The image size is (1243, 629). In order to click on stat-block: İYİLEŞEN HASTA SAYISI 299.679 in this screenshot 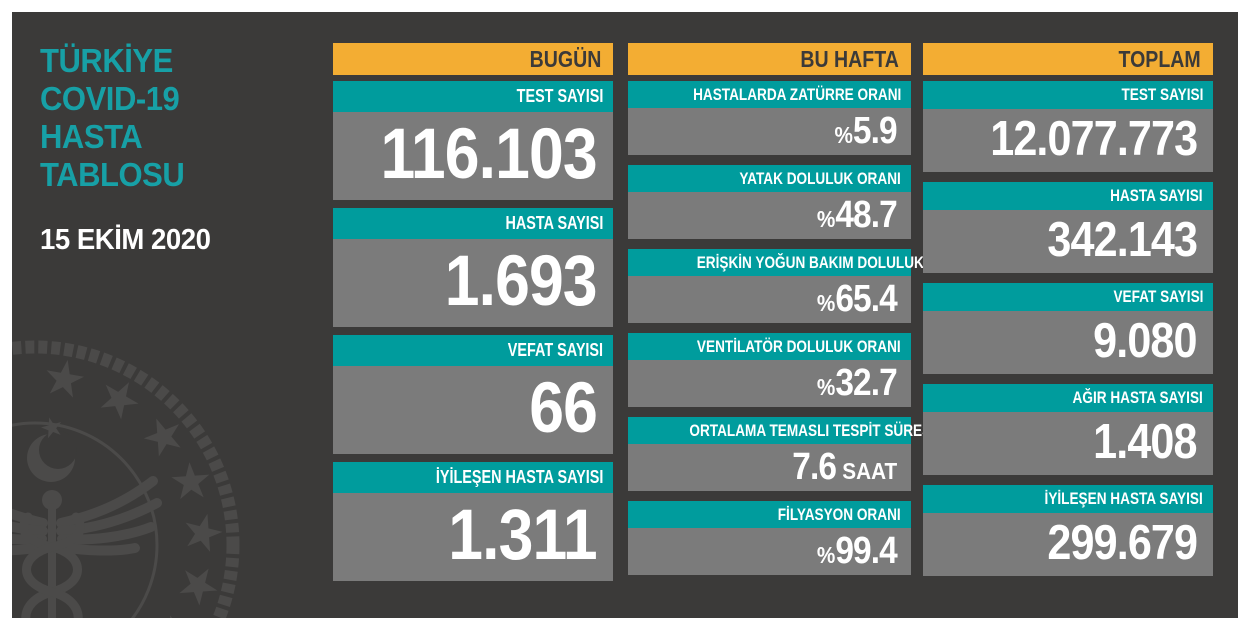, I will do `click(1068, 530)`.